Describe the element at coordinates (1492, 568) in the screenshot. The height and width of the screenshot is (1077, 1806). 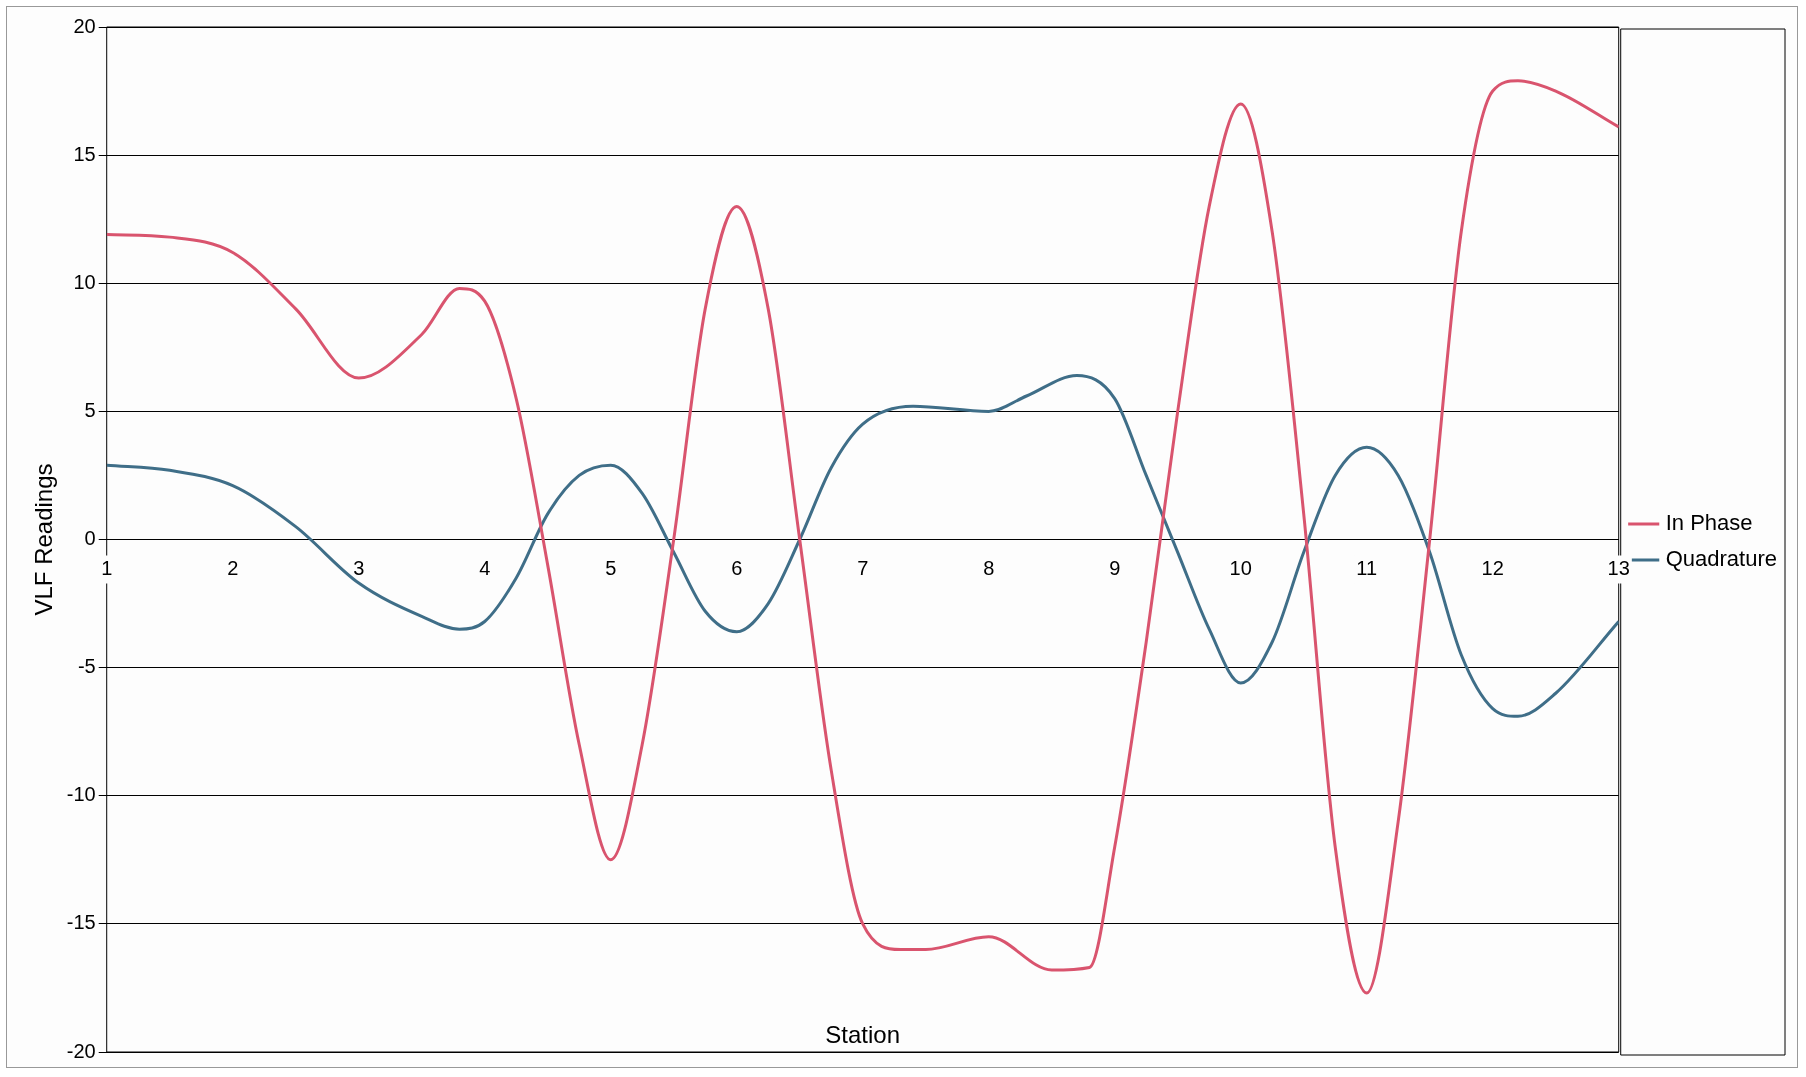
I see `x-tick-label: 12` at that location.